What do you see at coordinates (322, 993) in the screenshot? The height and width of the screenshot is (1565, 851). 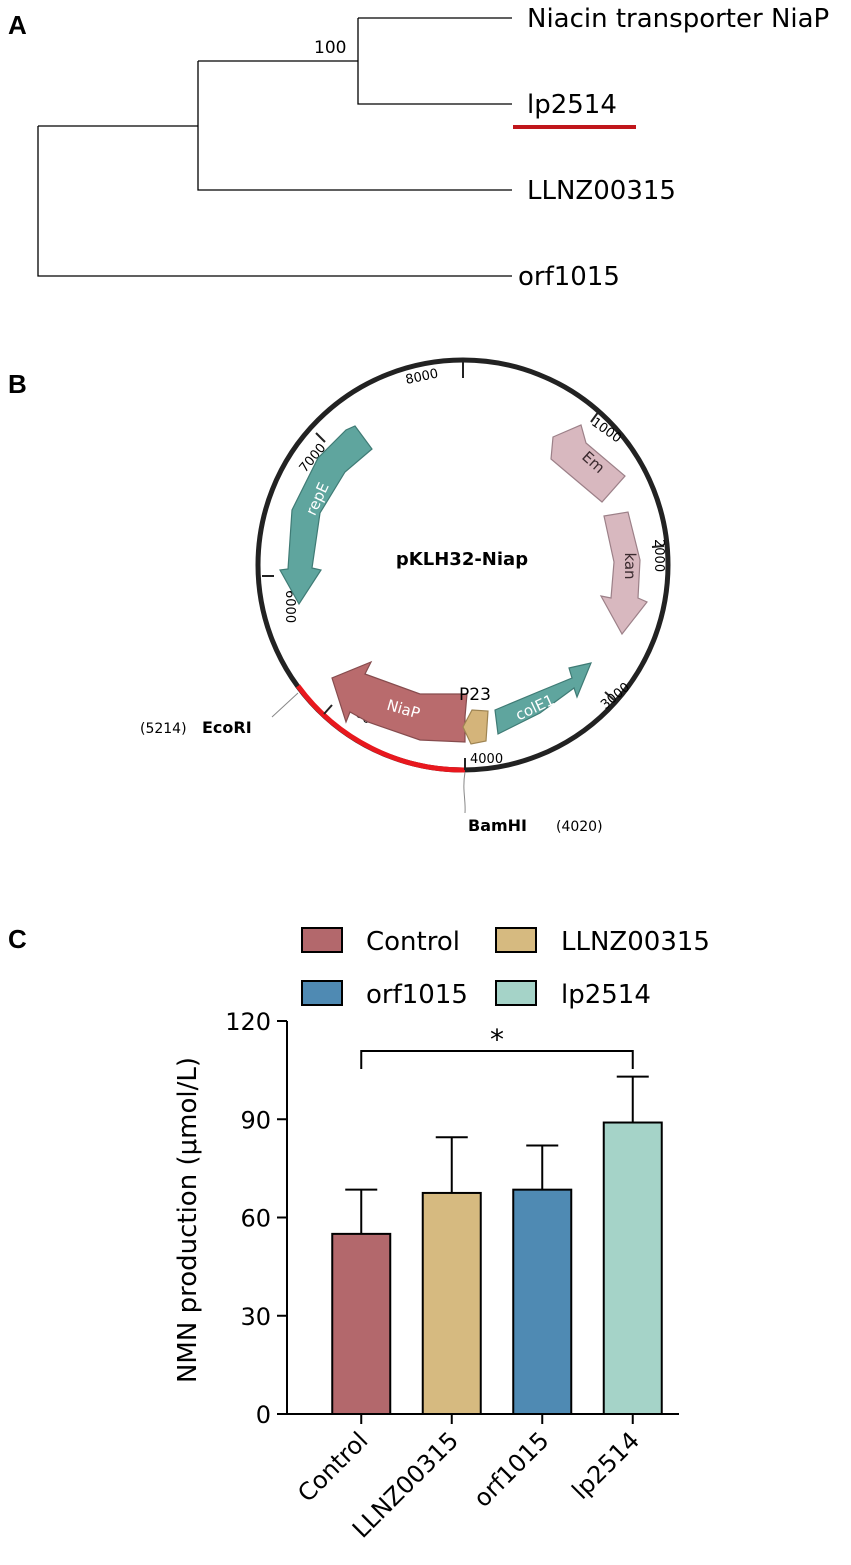 I see `legend-swatch-orf1015` at bounding box center [322, 993].